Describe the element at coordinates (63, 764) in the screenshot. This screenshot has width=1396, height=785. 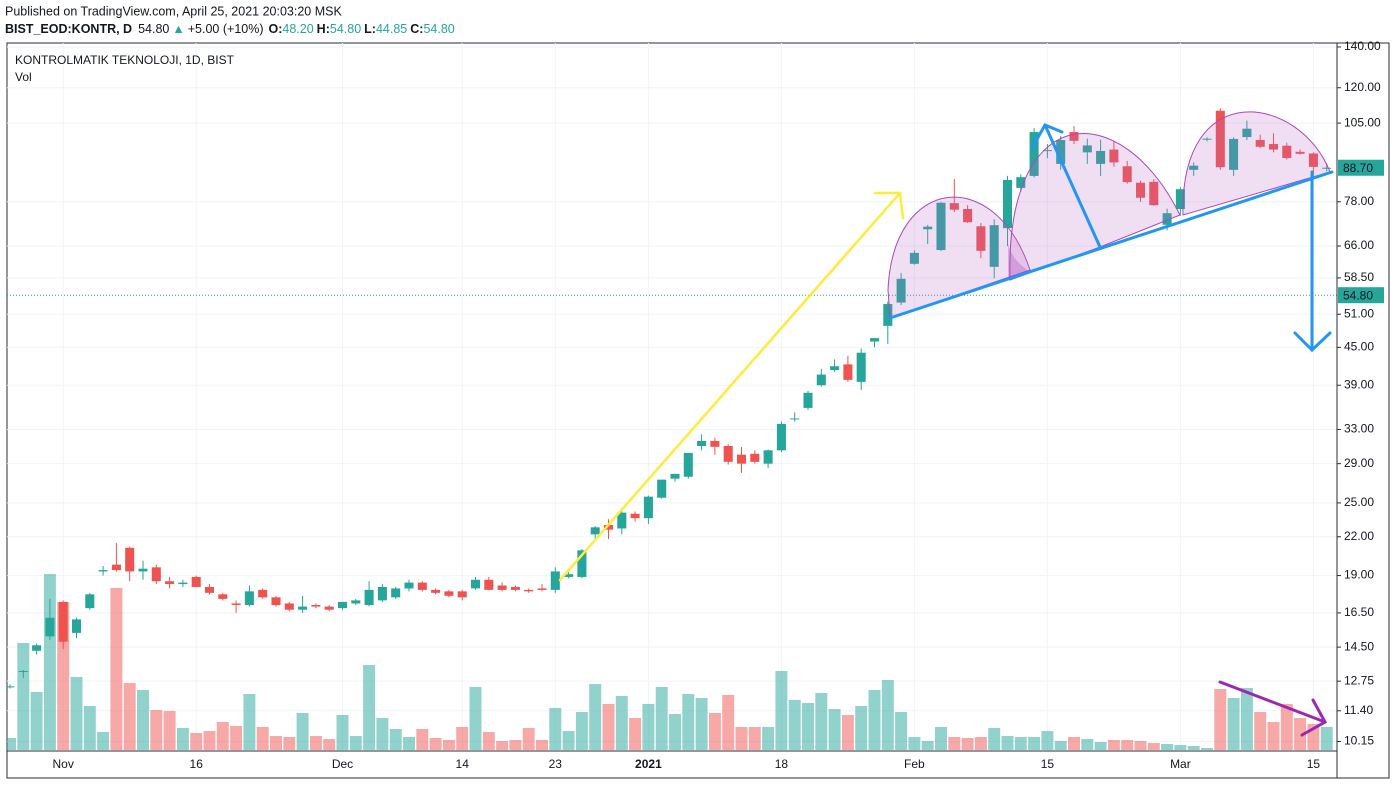
I see `x-tick-label: Nov` at that location.